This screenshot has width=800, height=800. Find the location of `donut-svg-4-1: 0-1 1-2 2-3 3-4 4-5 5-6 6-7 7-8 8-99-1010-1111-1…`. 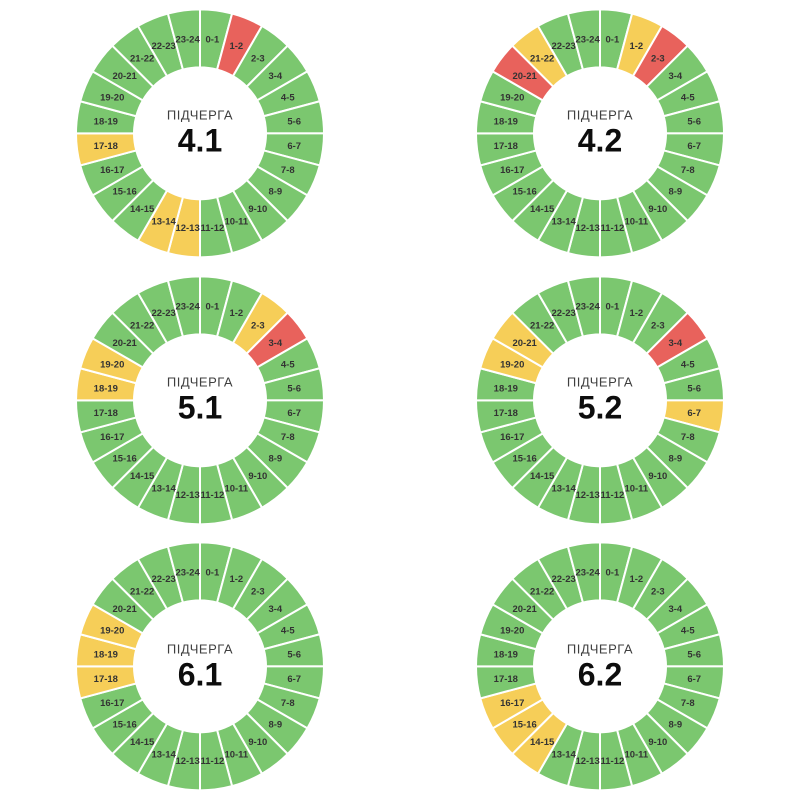

donut-svg-4-1: 0-1 1-2 2-3 3-4 4-5 5-6 6-7 7-8 8-99-1010-1111-1… is located at coordinates (200, 133).